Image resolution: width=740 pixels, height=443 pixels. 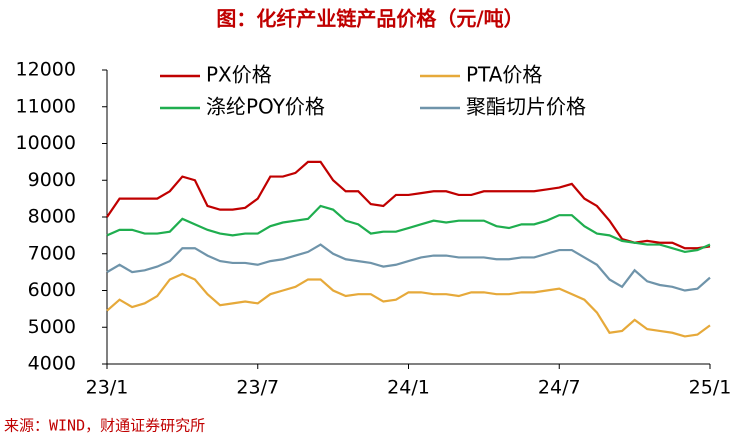 What do you see at coordinates (46, 143) in the screenshot?
I see `y-tick-label: 10000` at bounding box center [46, 143].